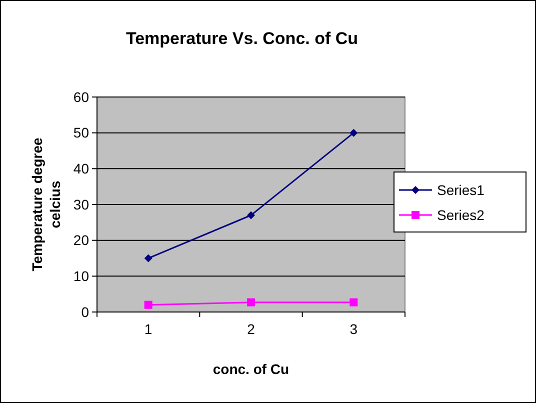 This screenshot has width=536, height=403. I want to click on y-tick-label: 50, so click(81, 132).